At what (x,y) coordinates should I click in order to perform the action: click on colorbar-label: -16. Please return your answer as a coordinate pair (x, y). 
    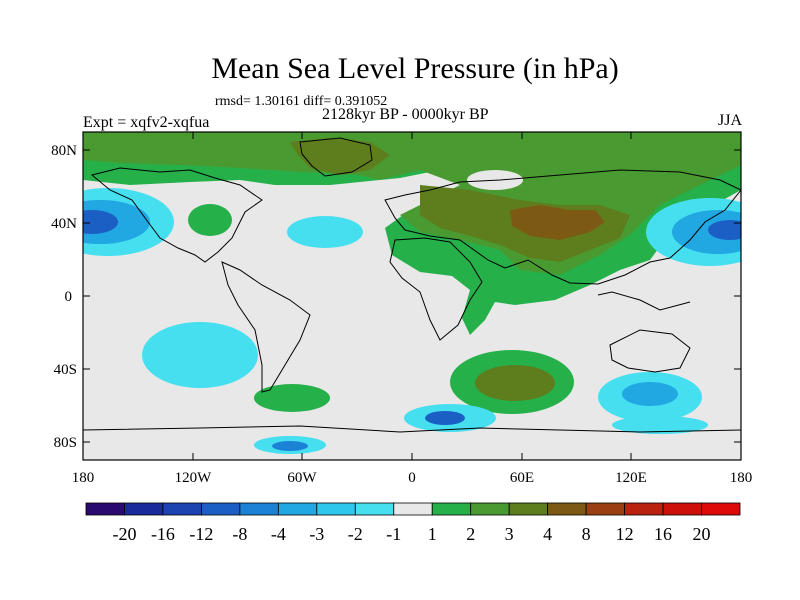
    Looking at the image, I should click on (163, 534).